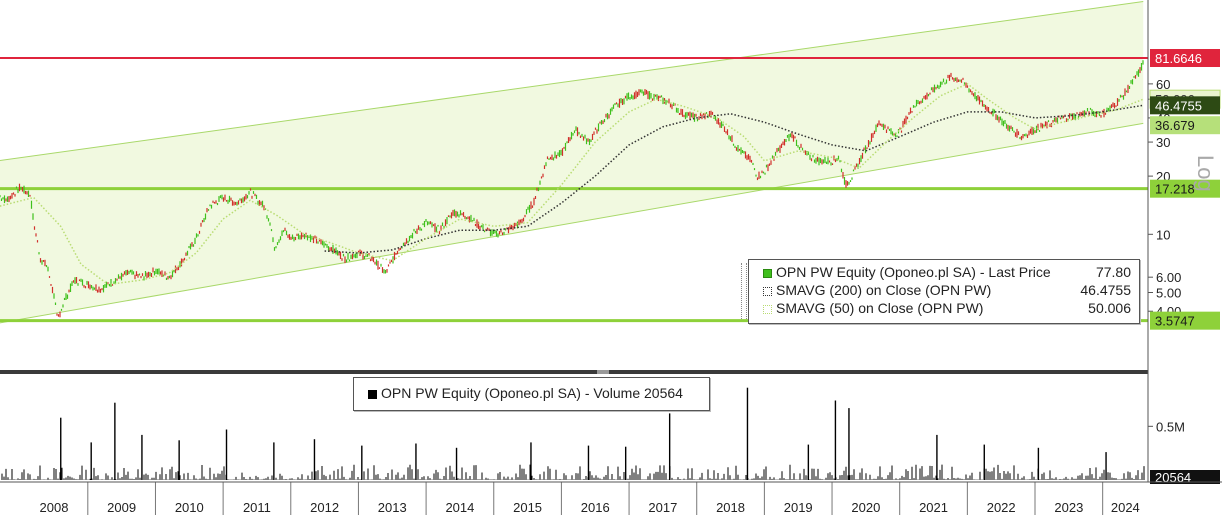 The width and height of the screenshot is (1222, 515). What do you see at coordinates (1163, 84) in the screenshot?
I see `y-tick-label: 60` at bounding box center [1163, 84].